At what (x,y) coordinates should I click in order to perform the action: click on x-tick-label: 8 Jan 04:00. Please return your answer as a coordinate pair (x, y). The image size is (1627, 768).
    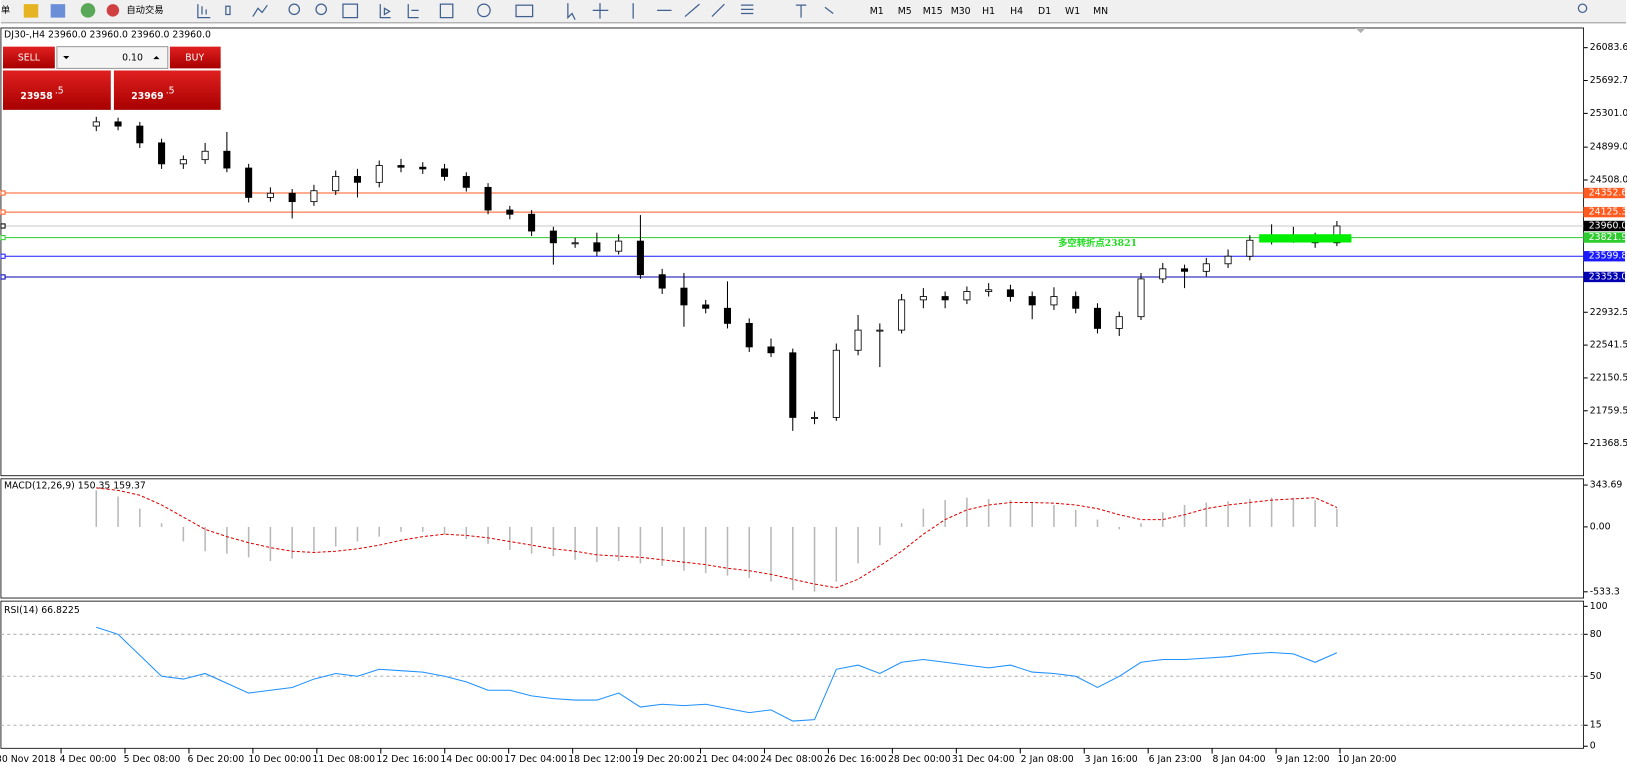
    Looking at the image, I should click on (1239, 759).